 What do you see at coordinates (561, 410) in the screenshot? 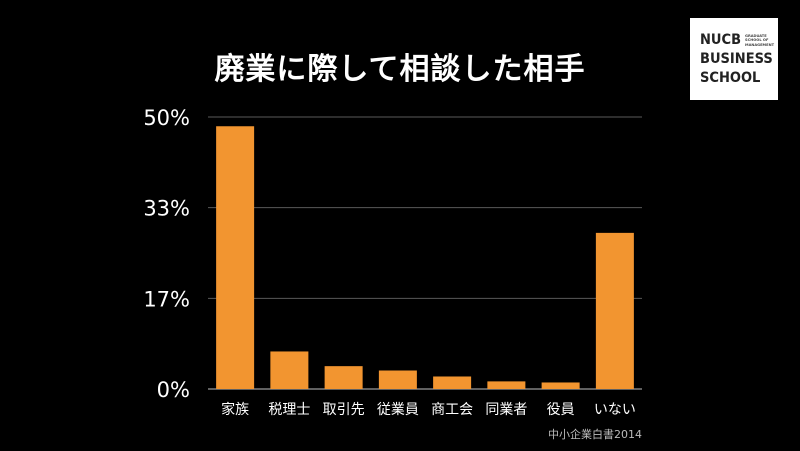
I see `x-tick-label: 役員` at bounding box center [561, 410].